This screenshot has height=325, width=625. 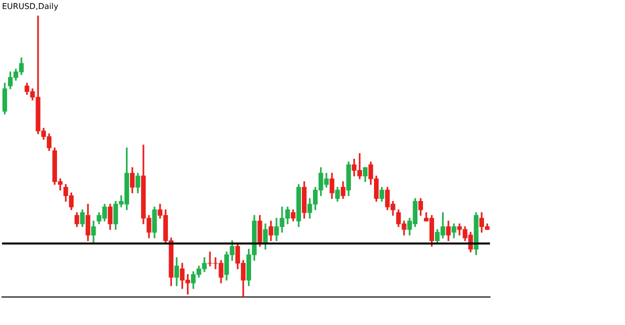 What do you see at coordinates (30, 6) in the screenshot?
I see `chart-title: EURUSD,Daily` at bounding box center [30, 6].